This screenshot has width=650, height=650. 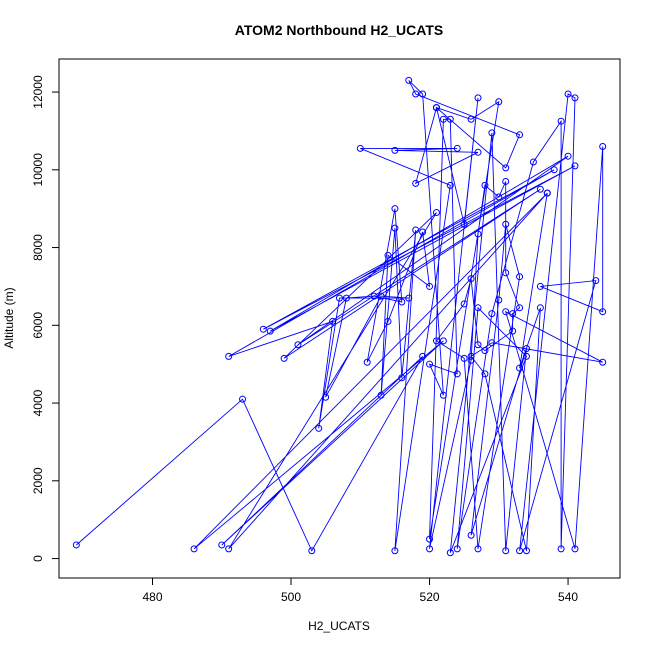 I want to click on x-tick-label: 540, so click(x=568, y=597).